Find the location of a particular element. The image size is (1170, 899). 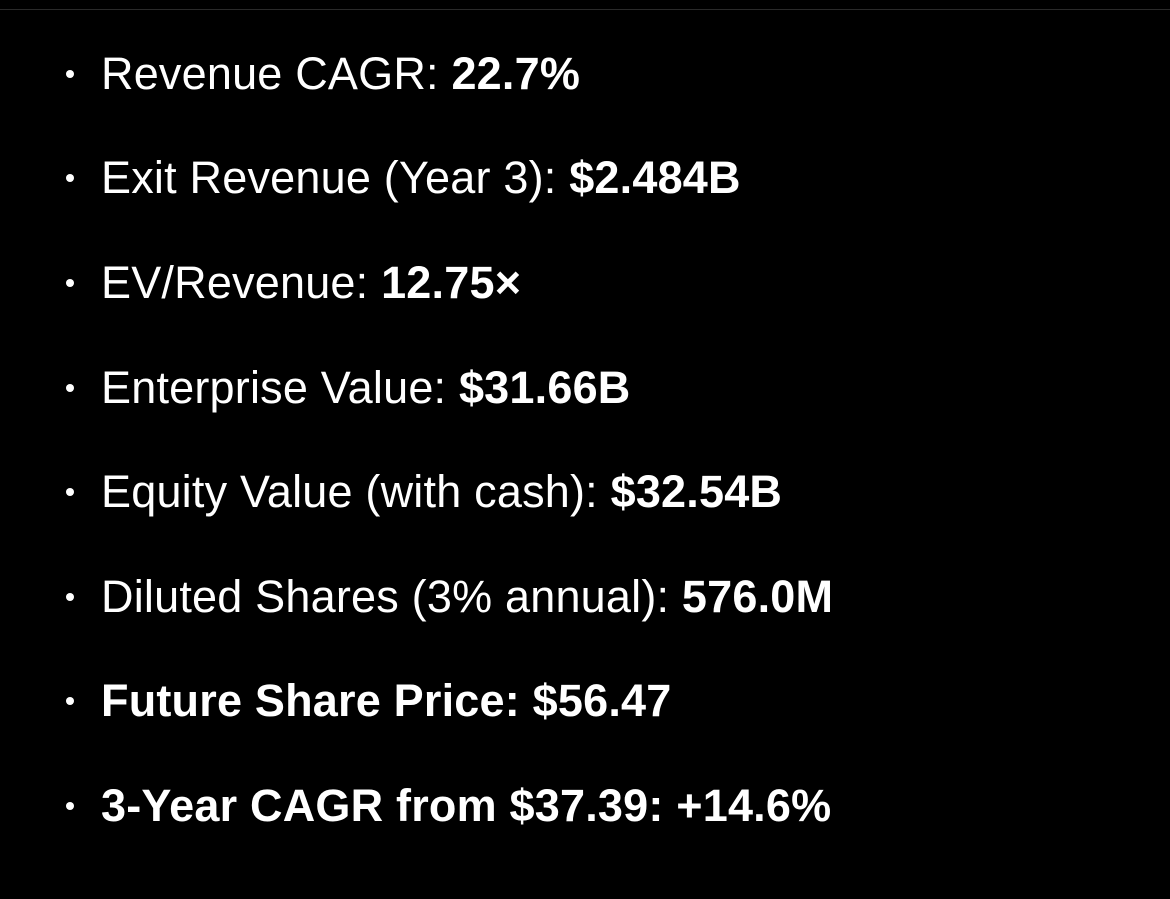

metric-text: Exit Revenue (Year 3): $2.484B is located at coordinates (421, 178).